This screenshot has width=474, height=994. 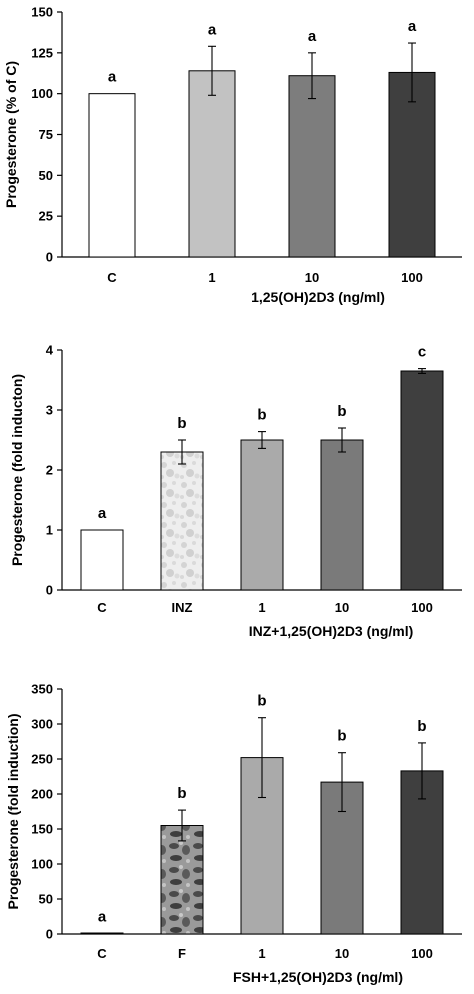 I want to click on y-tick-label: 1, so click(x=49, y=530).